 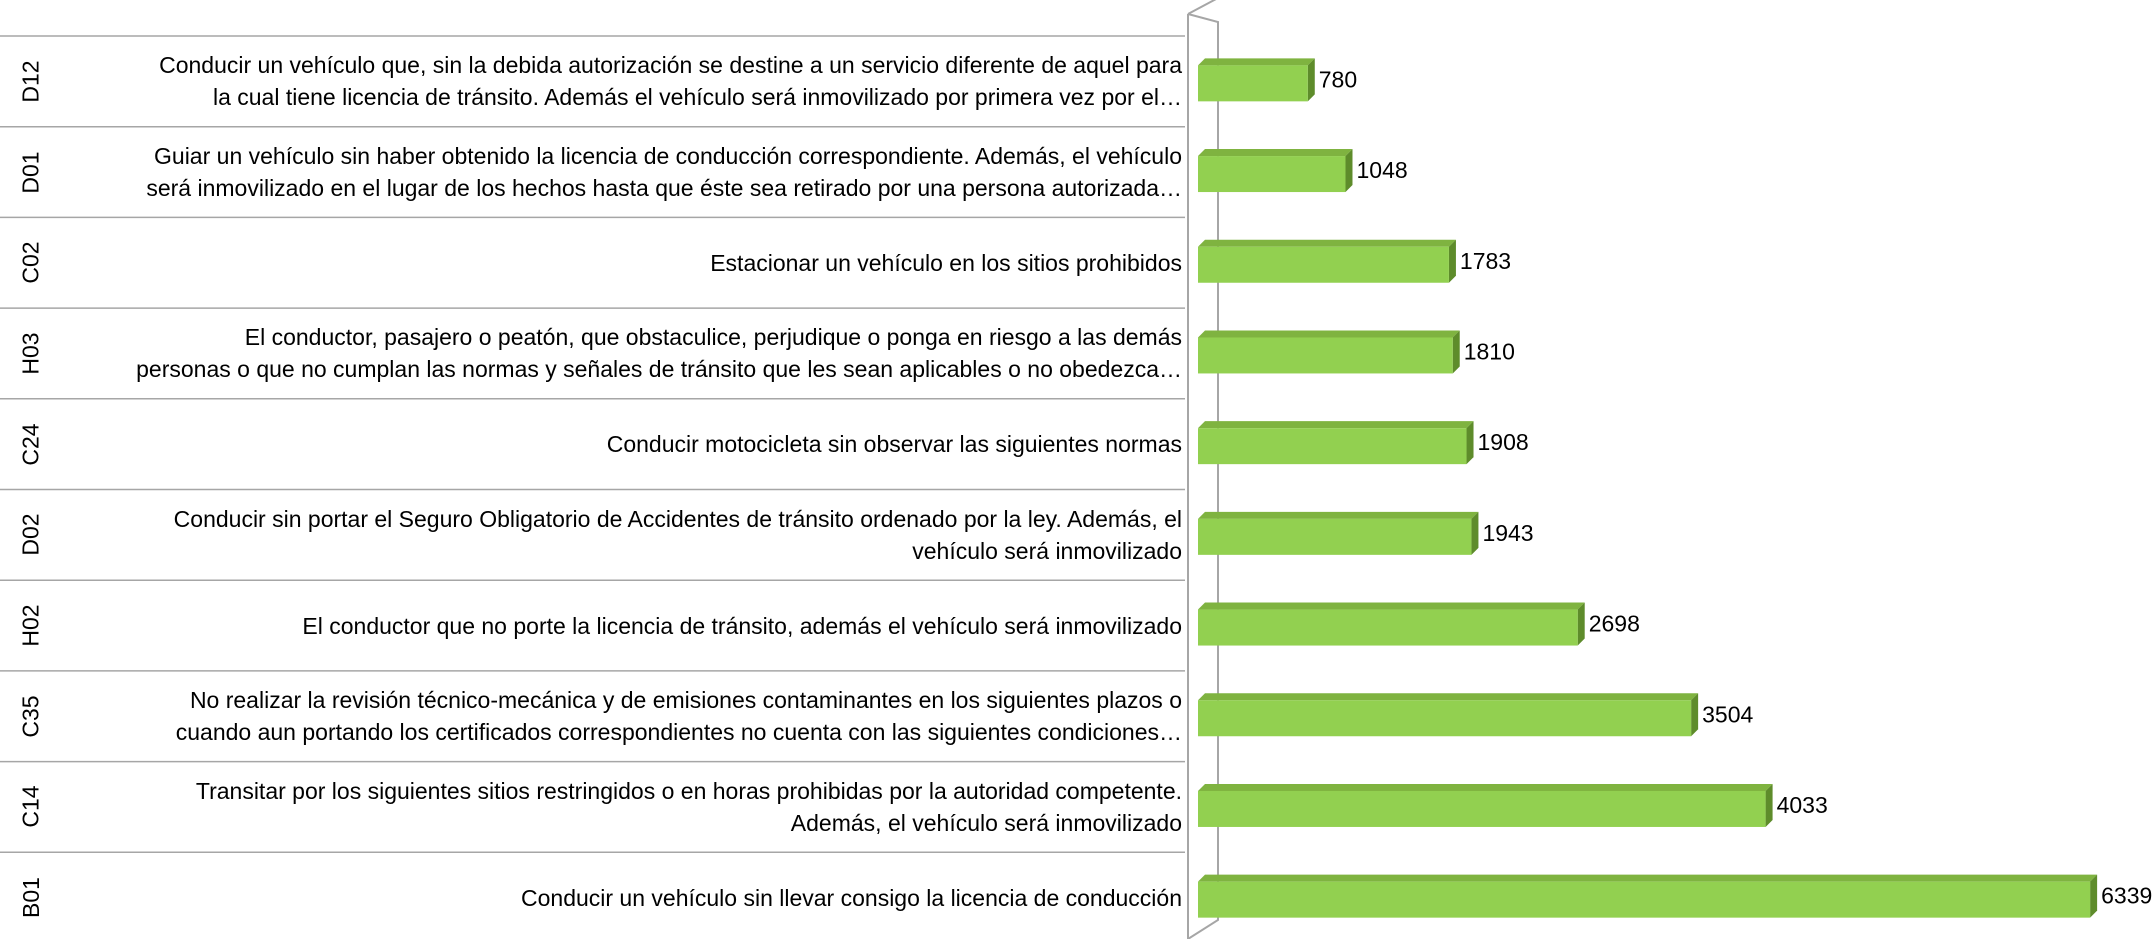 What do you see at coordinates (1614, 624) in the screenshot?
I see `data-label: 2698` at bounding box center [1614, 624].